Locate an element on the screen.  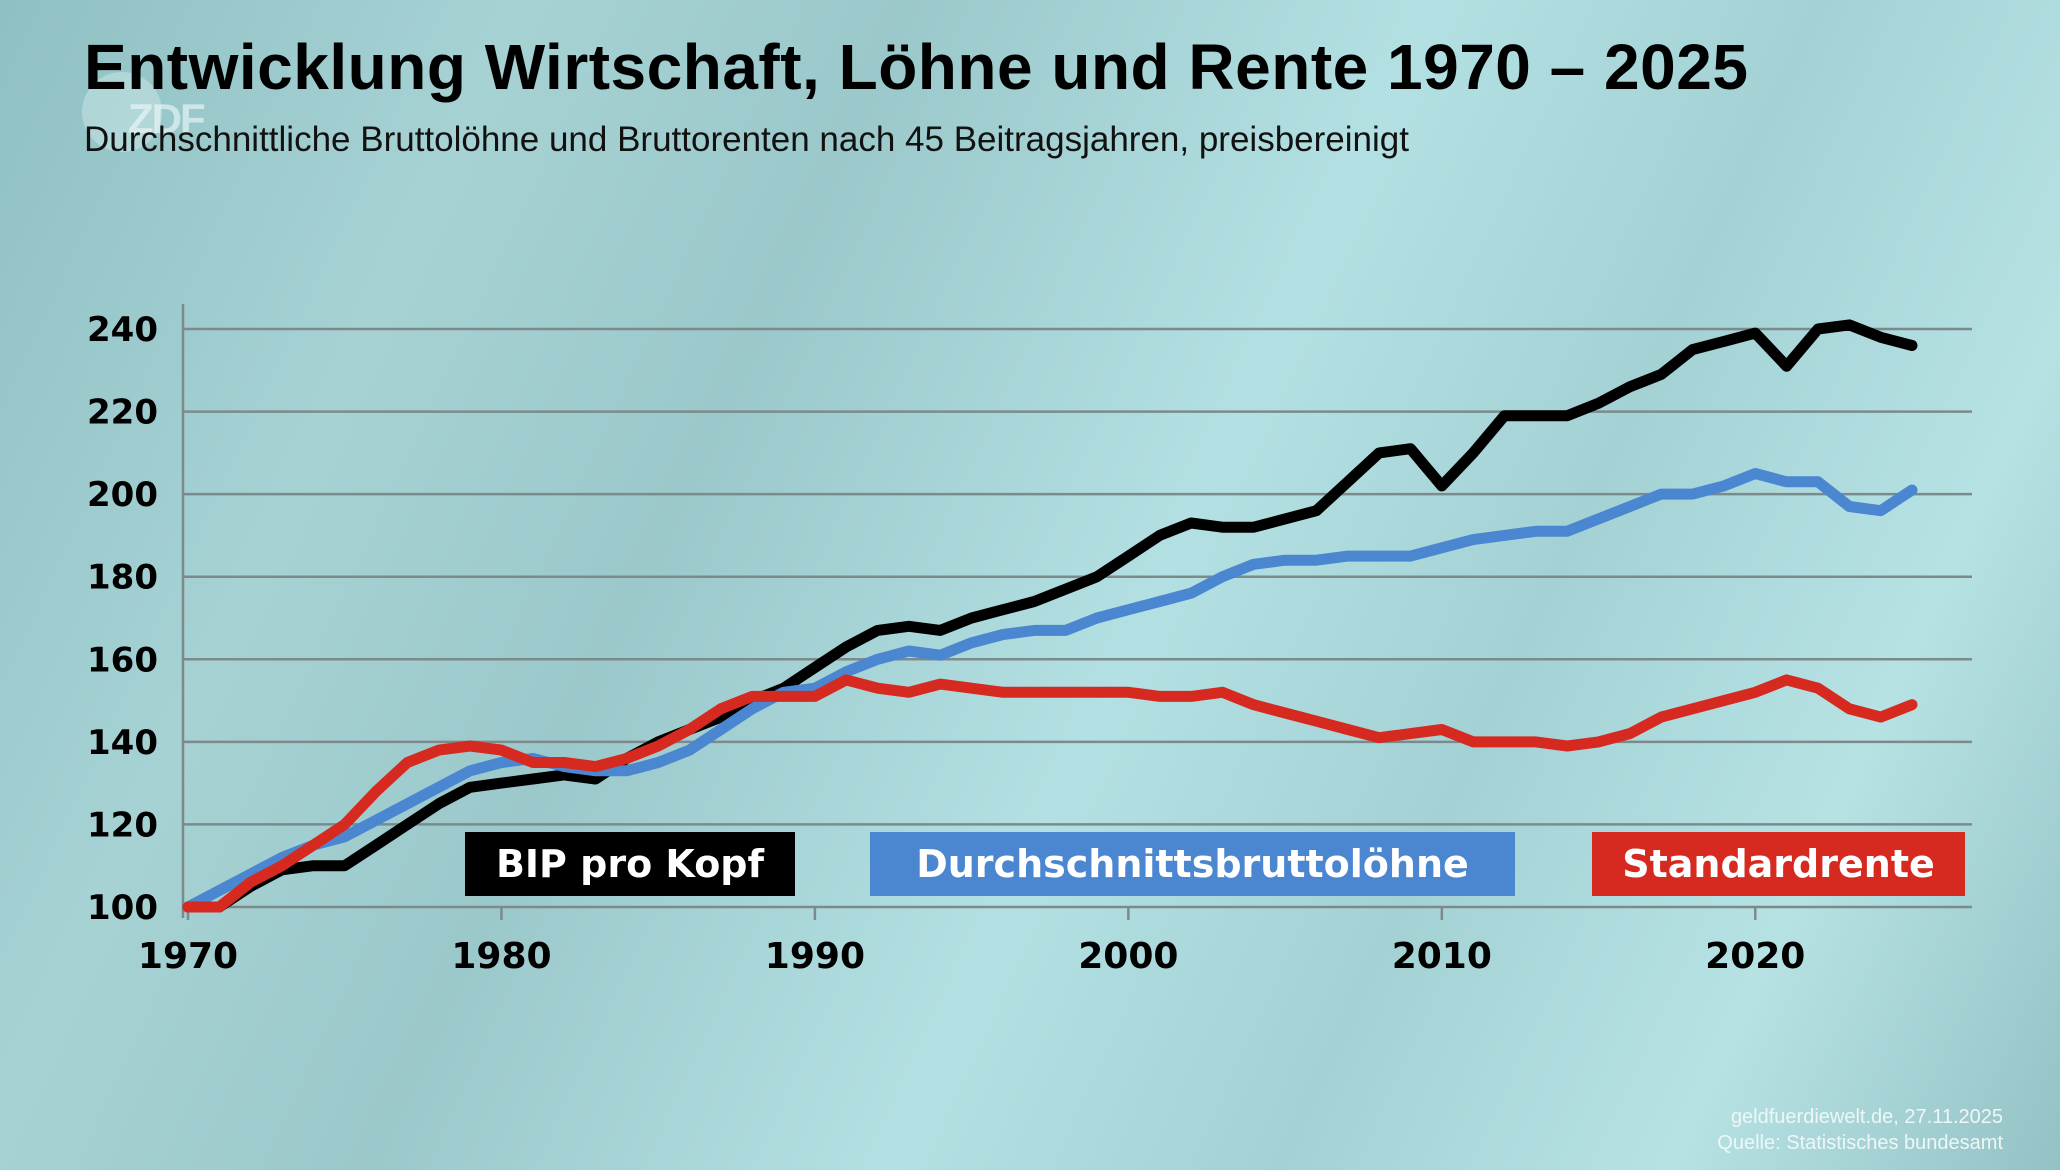
y-tick-label: 140 is located at coordinates (122, 743).